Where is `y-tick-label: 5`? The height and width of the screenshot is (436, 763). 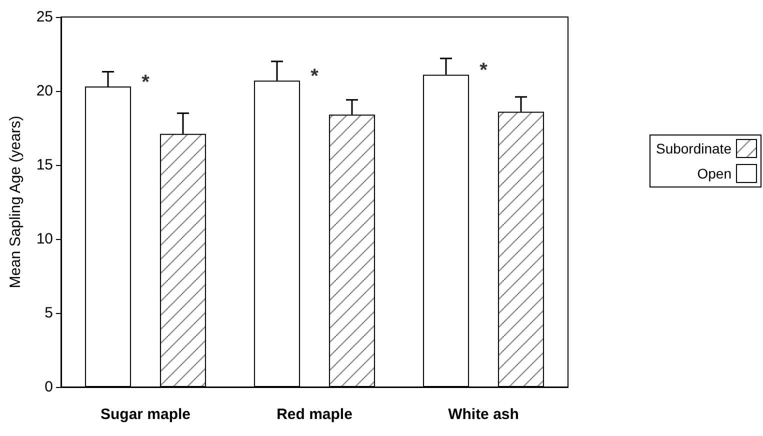 y-tick-label: 5 is located at coordinates (48, 313).